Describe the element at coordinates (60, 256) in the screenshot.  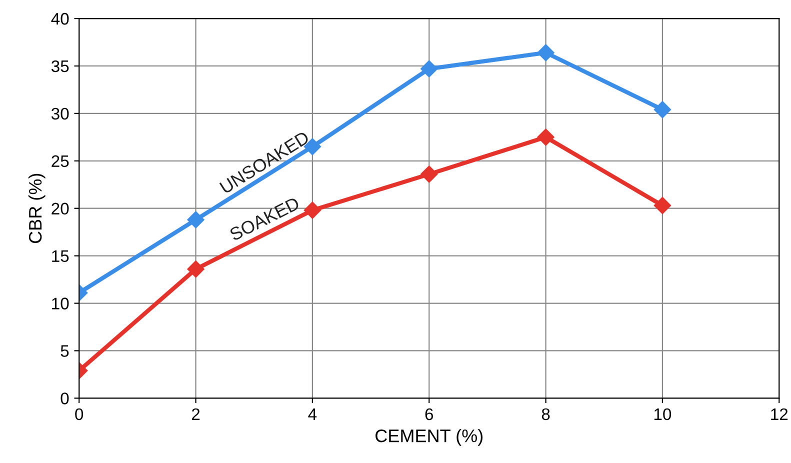
I see `y-tick-label: 15` at that location.